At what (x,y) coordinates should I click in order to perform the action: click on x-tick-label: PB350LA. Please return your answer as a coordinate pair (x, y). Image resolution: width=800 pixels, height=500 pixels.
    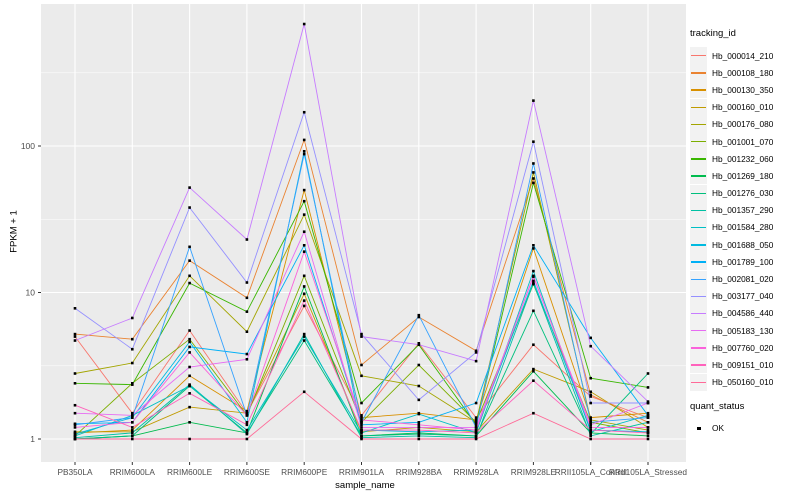
    Looking at the image, I should click on (75, 472).